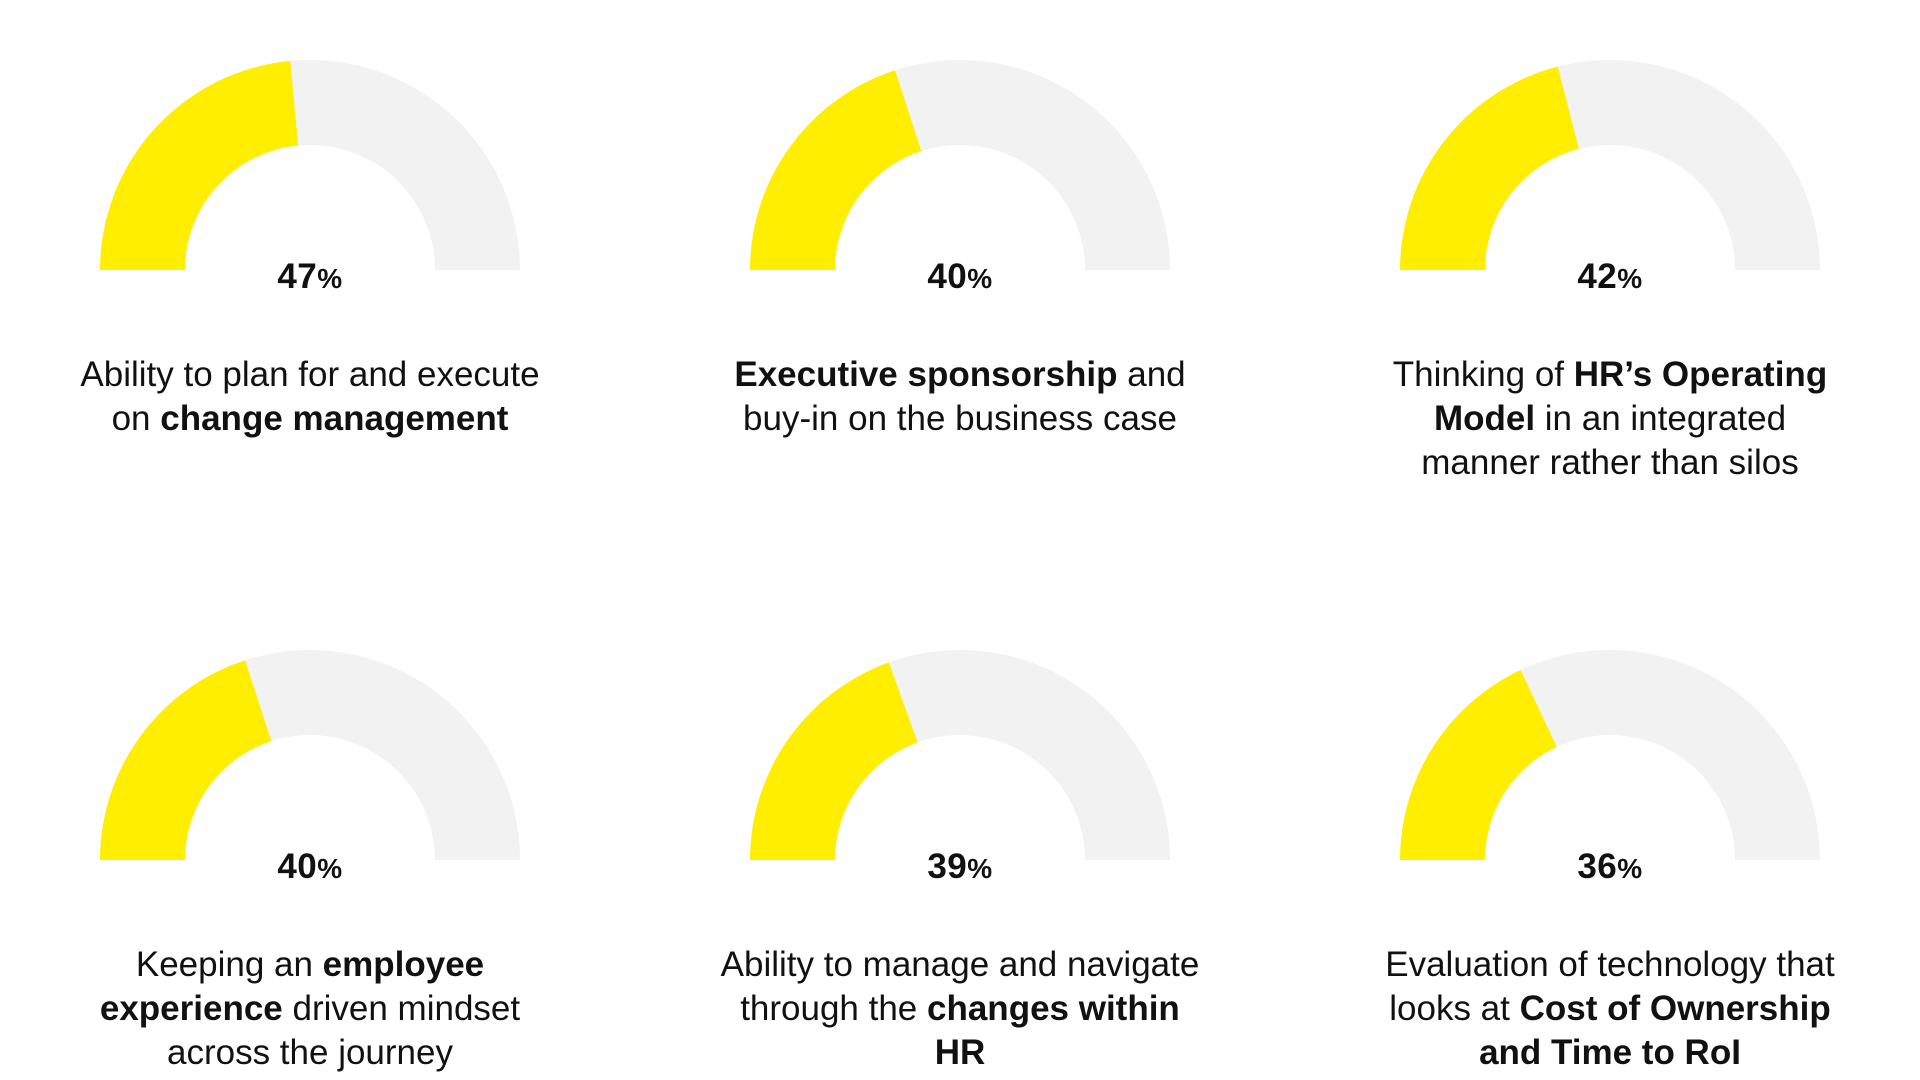 Image resolution: width=1920 pixels, height=1080 pixels. What do you see at coordinates (1630, 396) in the screenshot?
I see `gauge-caption-bold-text: HR’s Operating Model` at bounding box center [1630, 396].